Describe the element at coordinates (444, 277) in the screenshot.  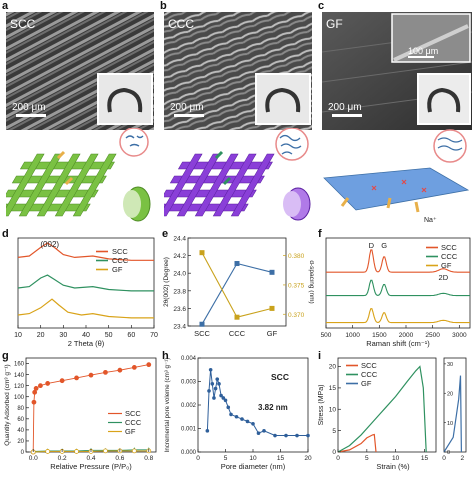
I see `peak-label: 2D` at that location.